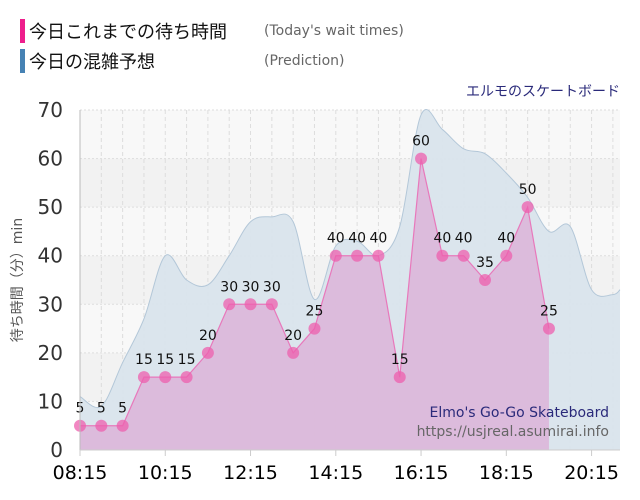 The image size is (640, 500). I want to click on prediction-swatch, so click(22, 61).